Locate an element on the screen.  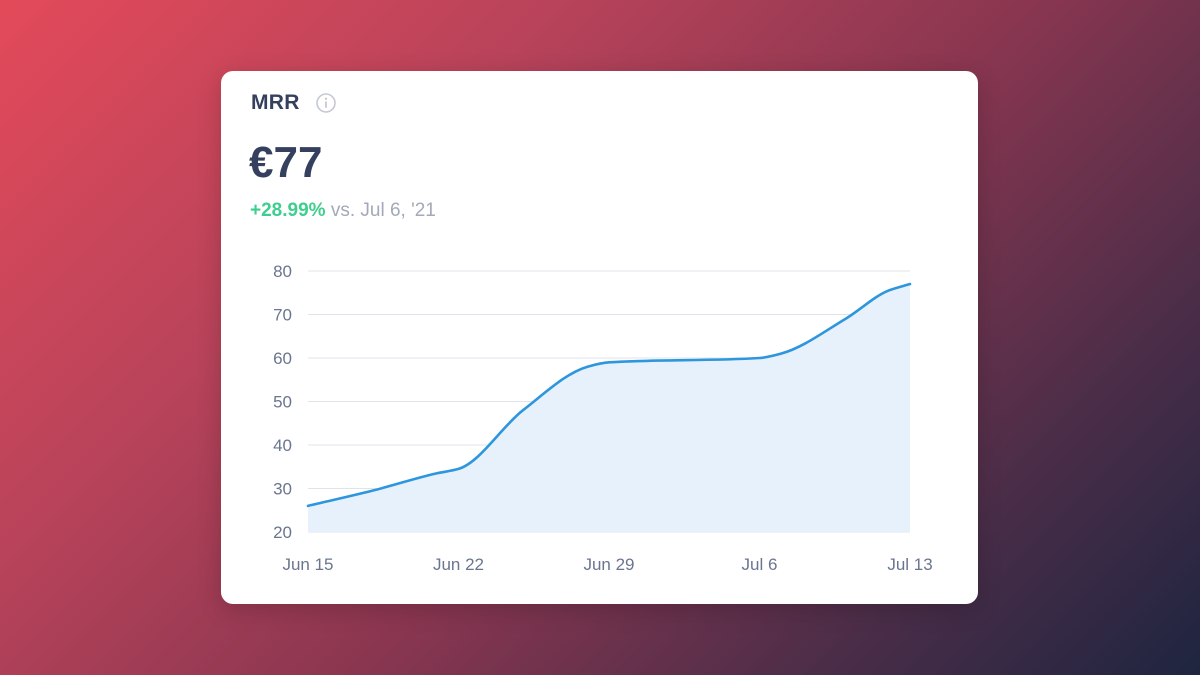
y-tick-label: 50 is located at coordinates (282, 402).